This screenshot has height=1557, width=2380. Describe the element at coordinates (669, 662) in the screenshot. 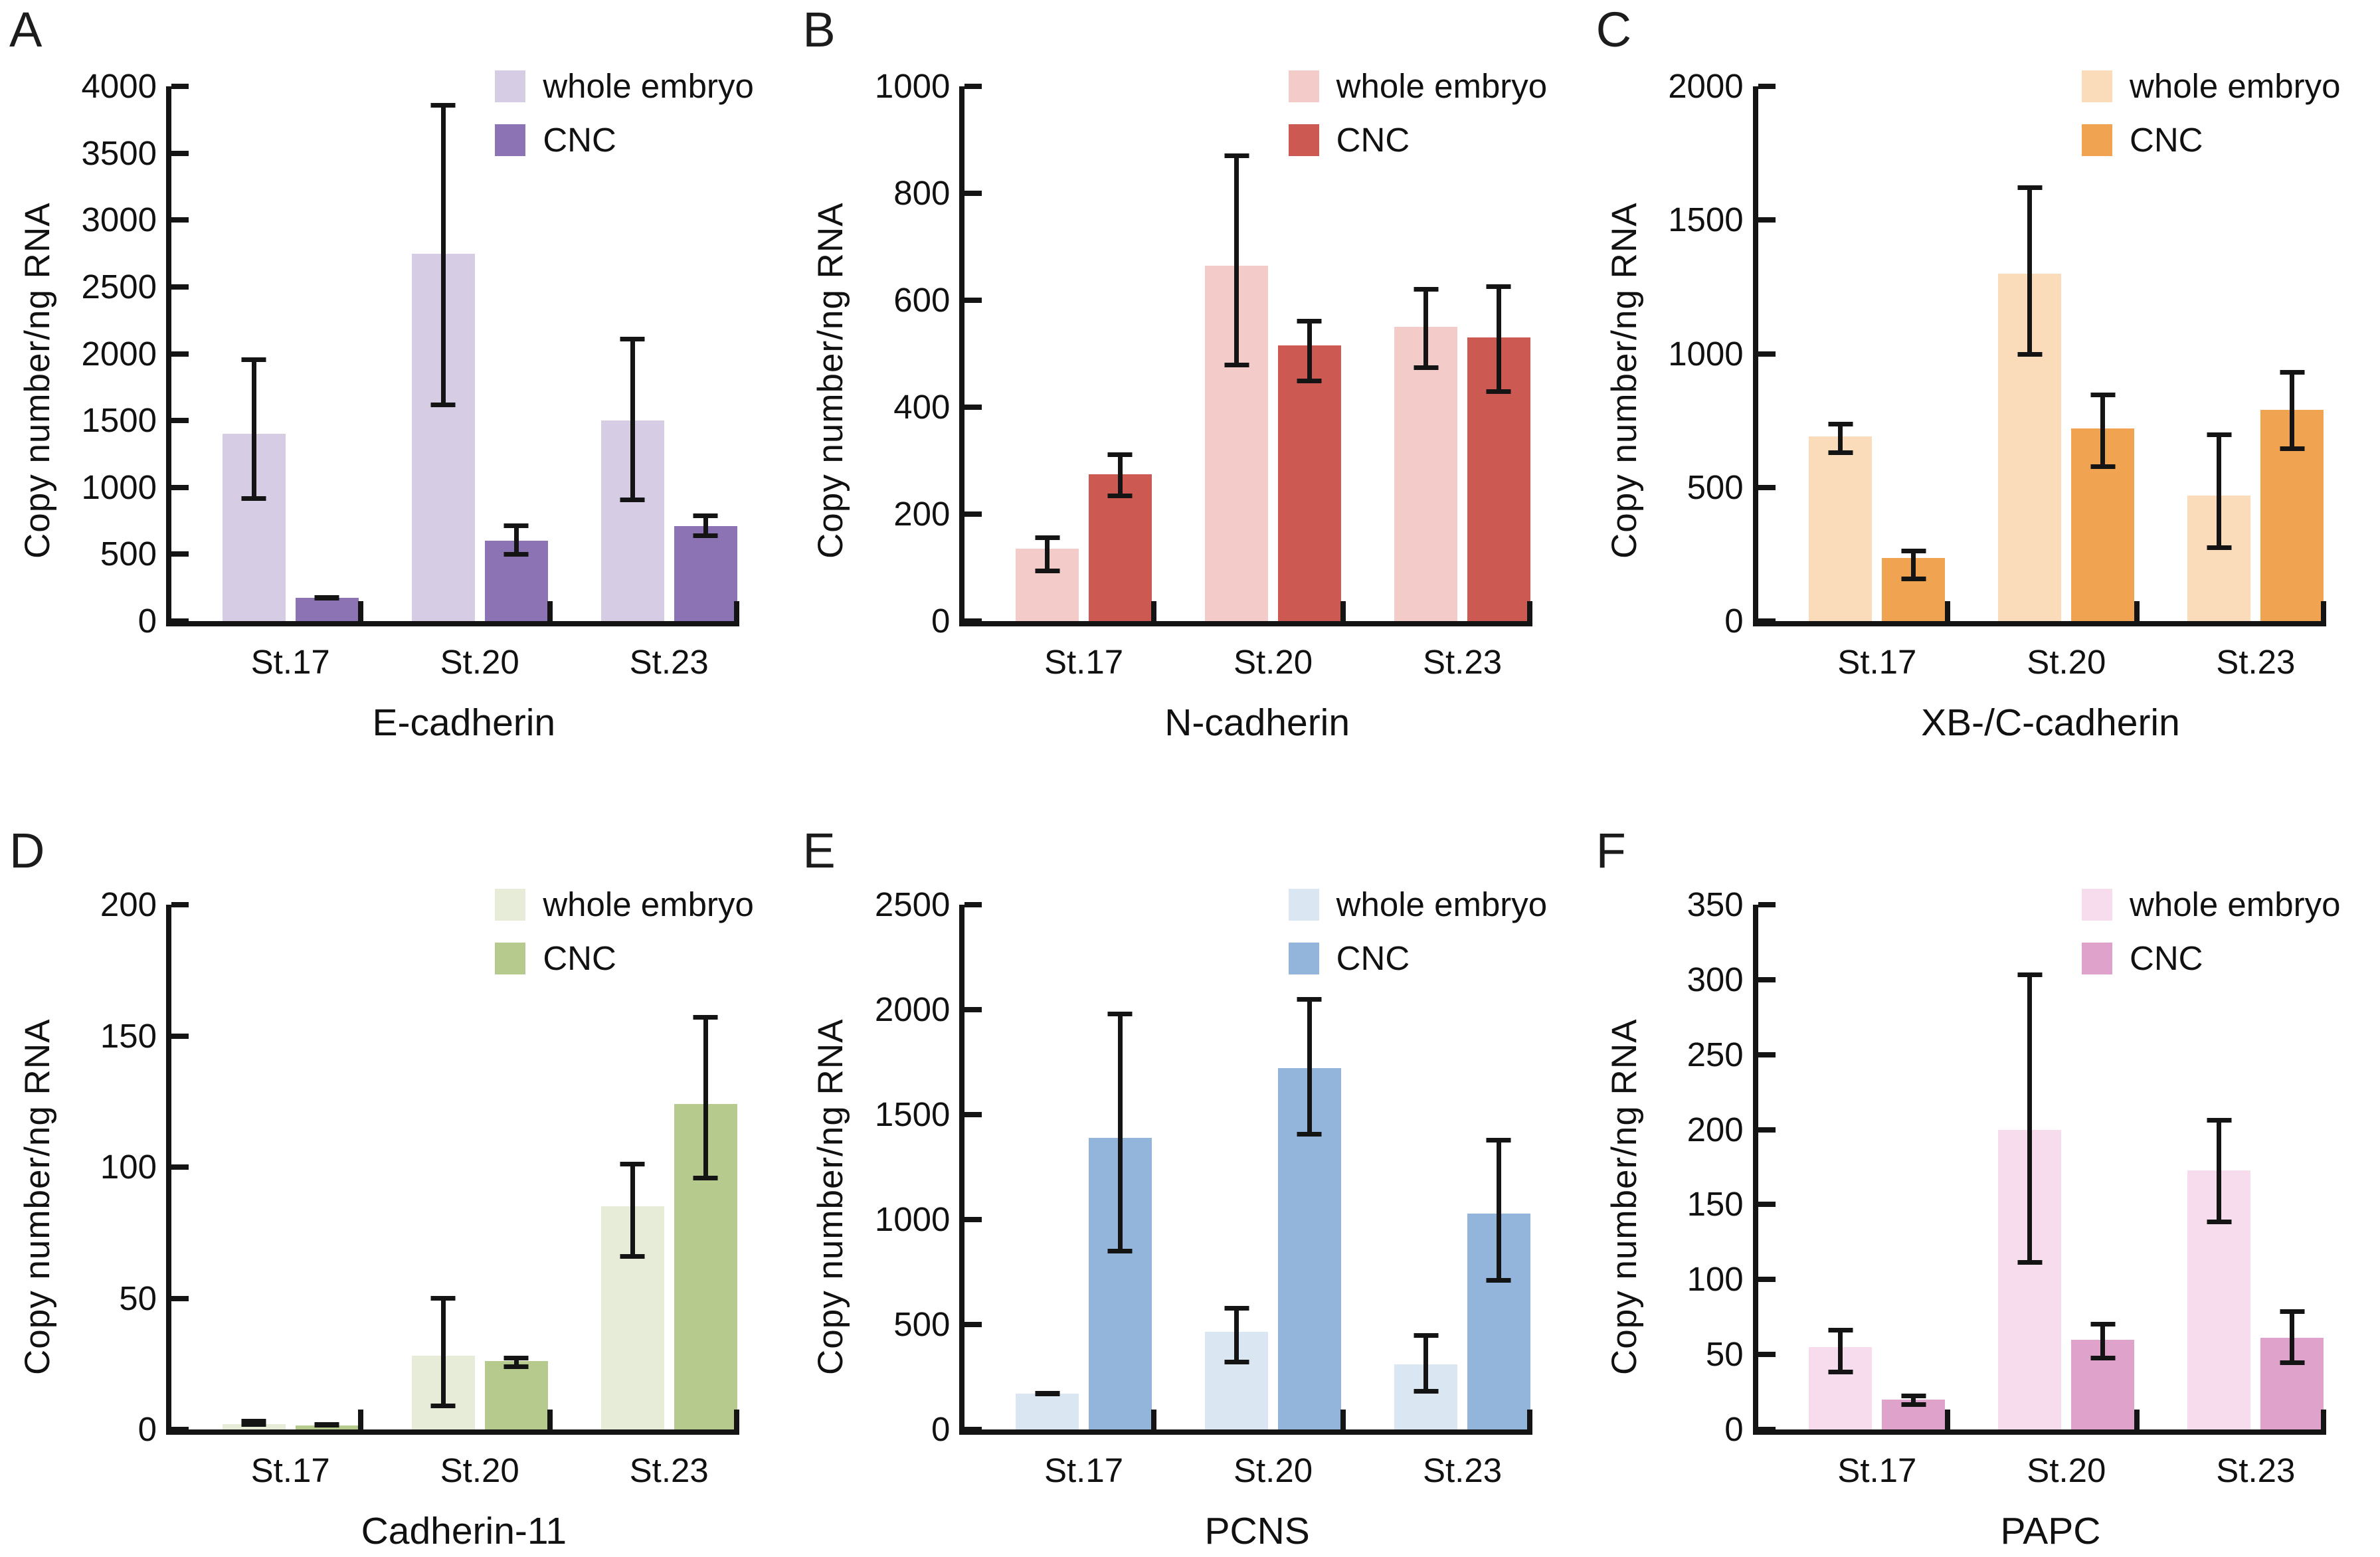

I see `x-tick-label: St.23` at that location.